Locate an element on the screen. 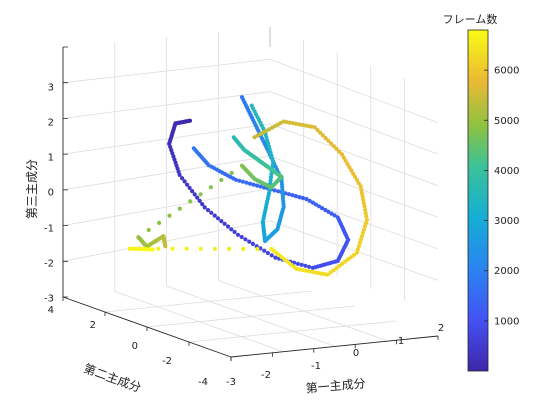  y-tick-label: 4 is located at coordinates (51, 310).